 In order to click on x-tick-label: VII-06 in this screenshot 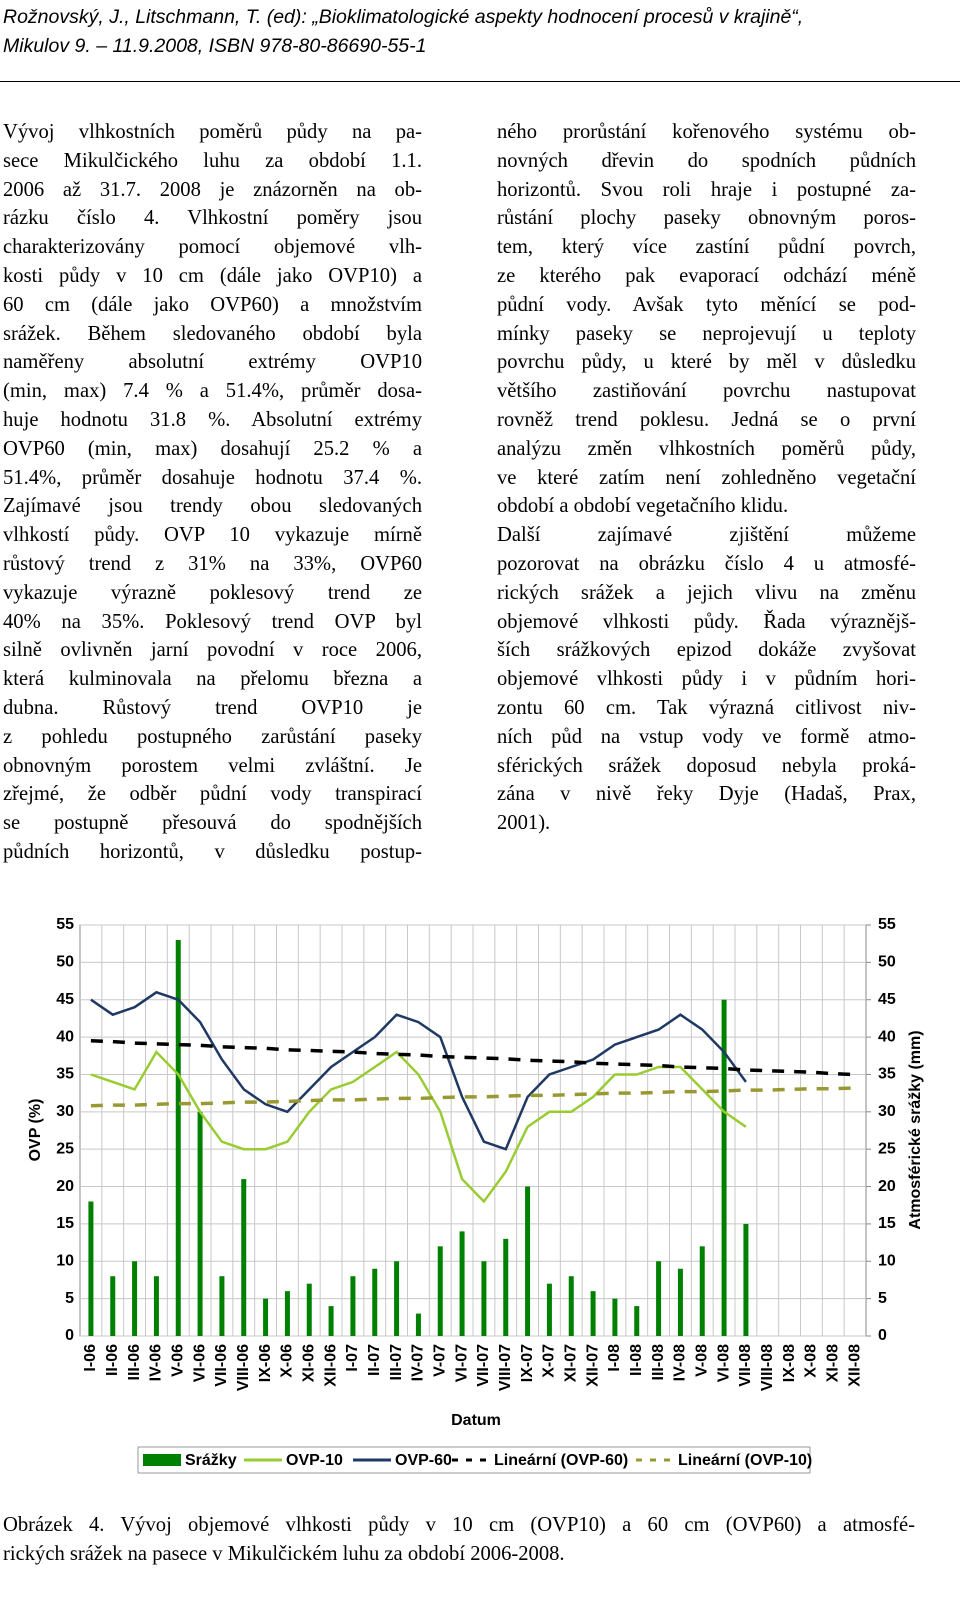, I will do `click(221, 1365)`.